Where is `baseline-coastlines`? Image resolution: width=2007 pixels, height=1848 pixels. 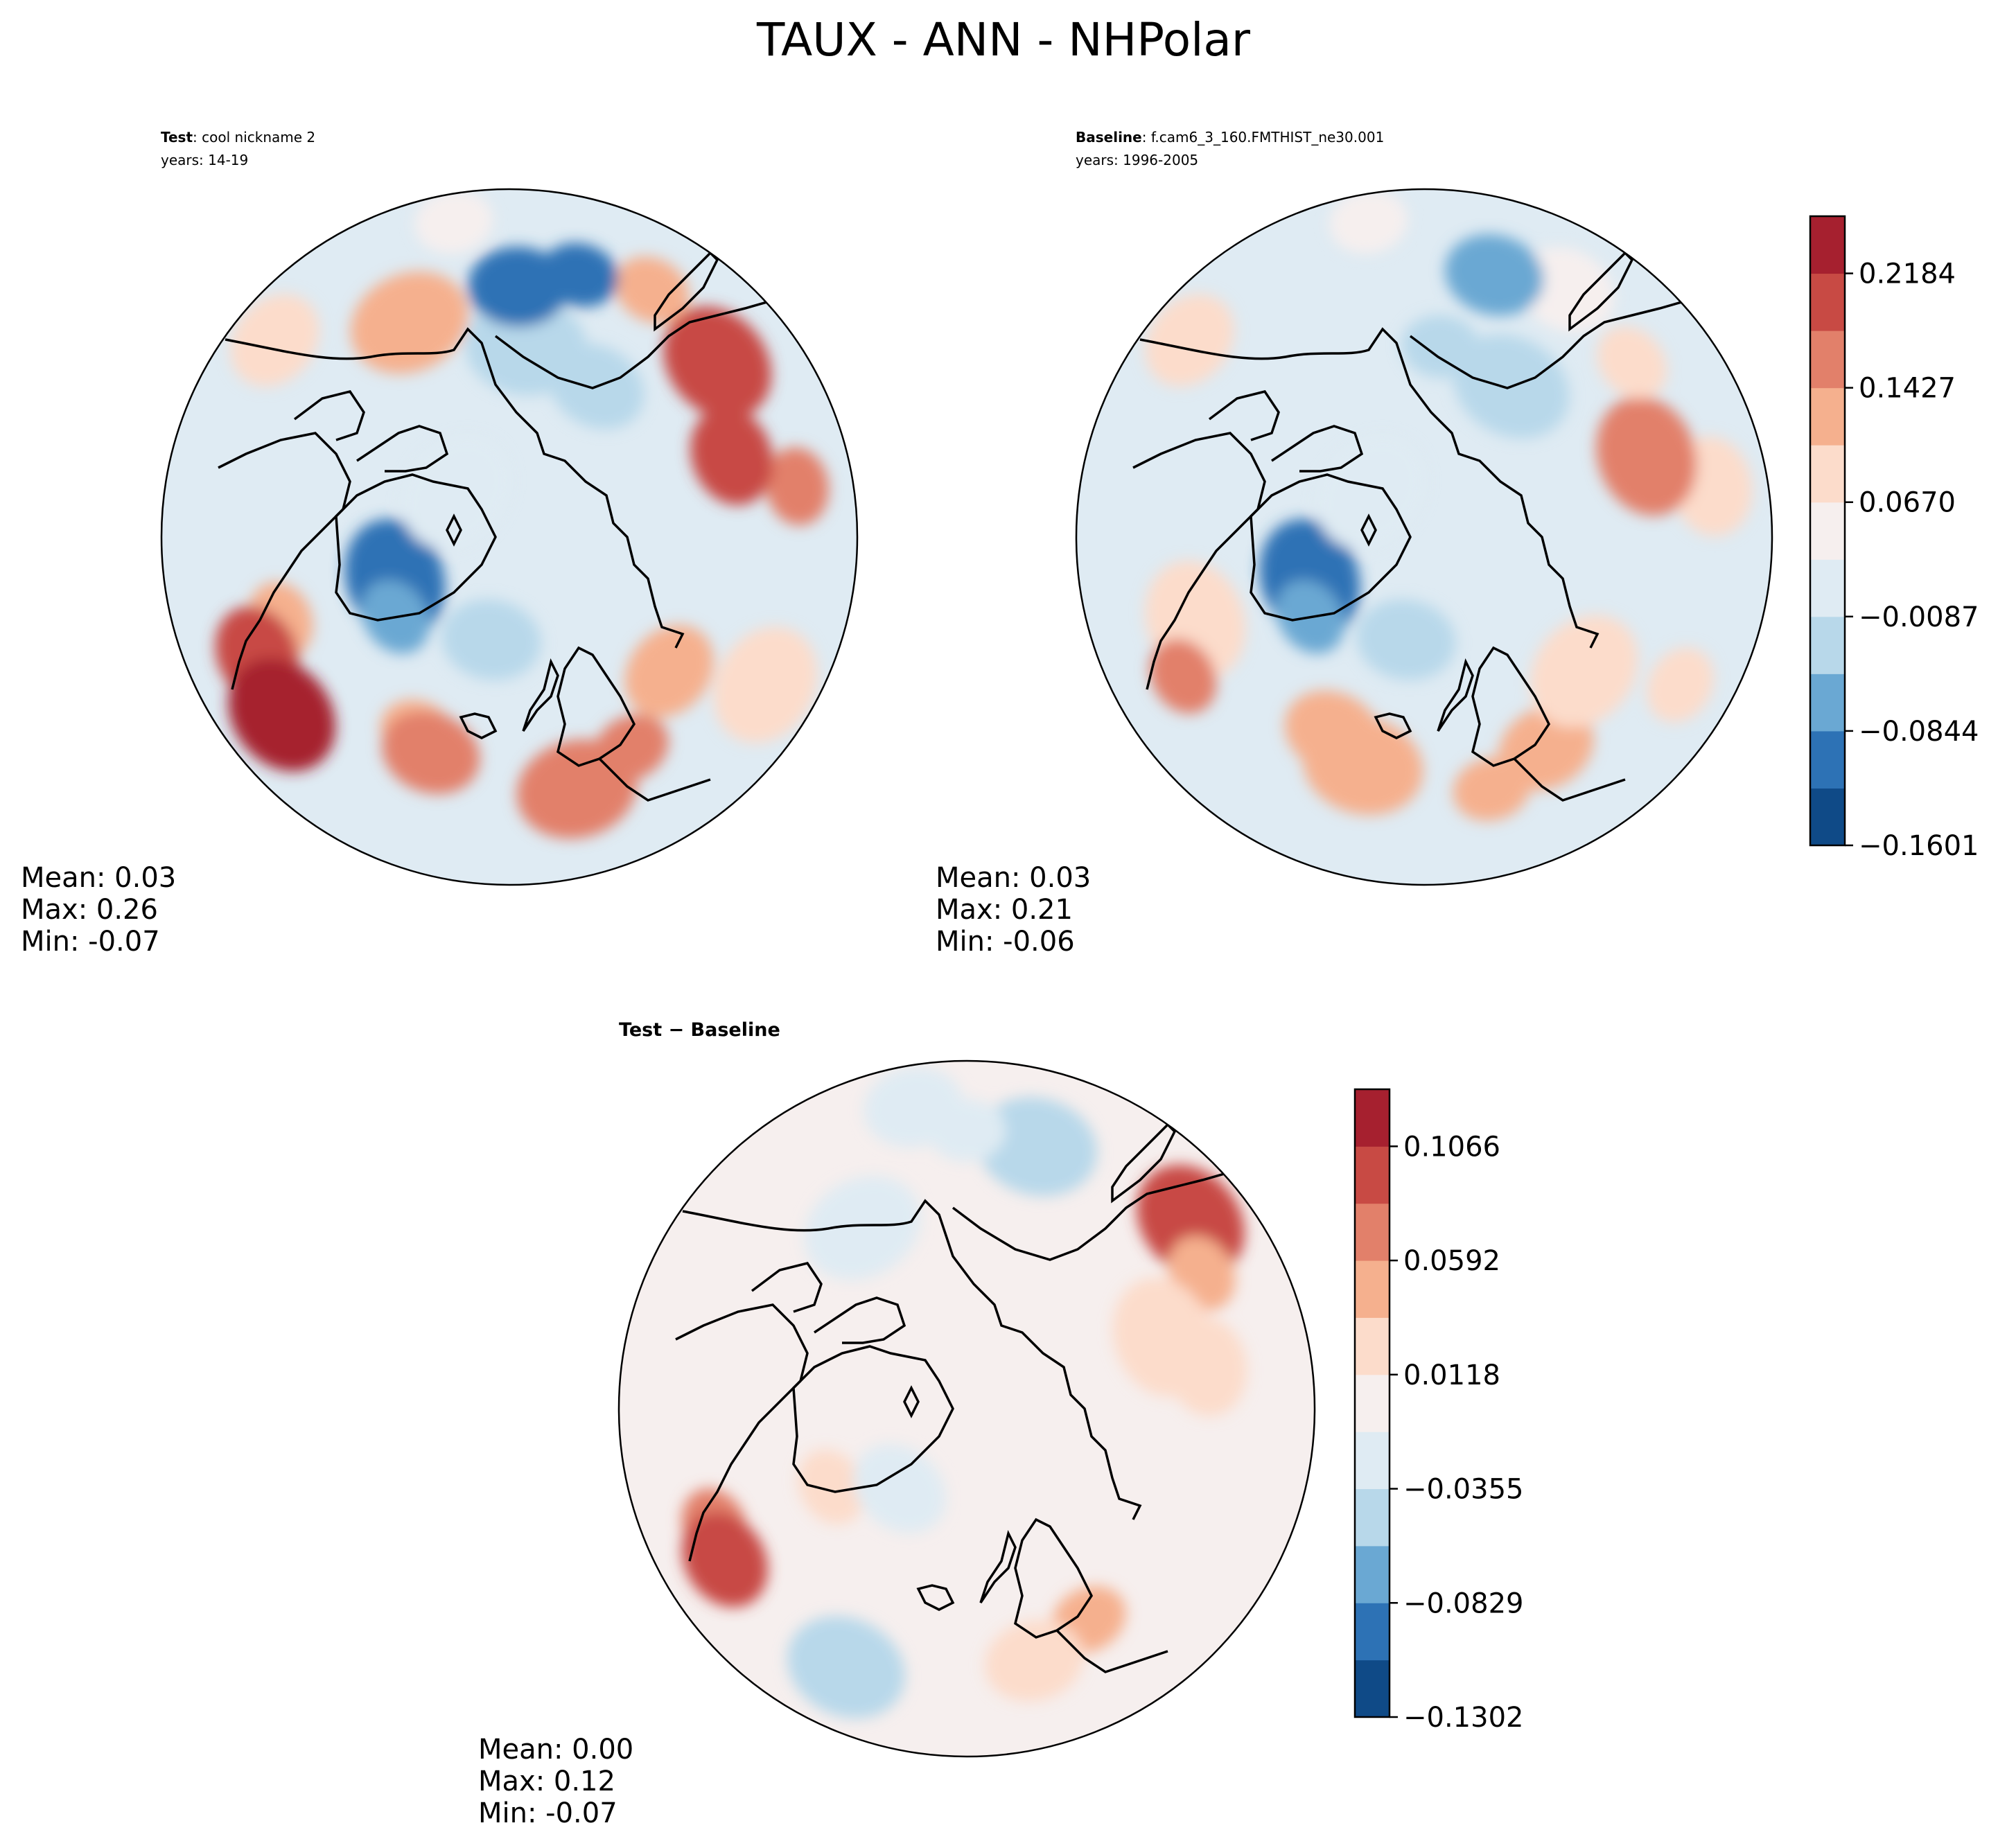 baseline-coastlines is located at coordinates (1417, 526).